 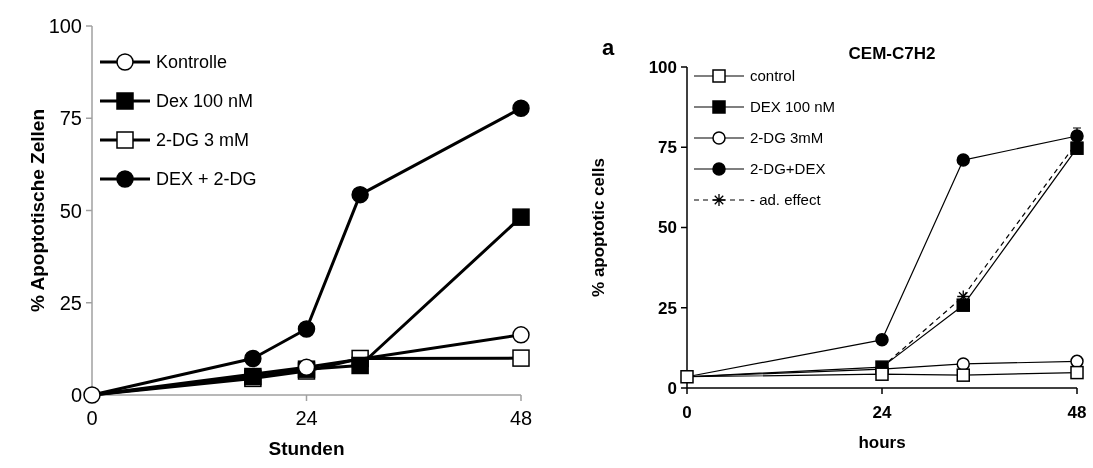 I want to click on legend-label: control, so click(x=773, y=76).